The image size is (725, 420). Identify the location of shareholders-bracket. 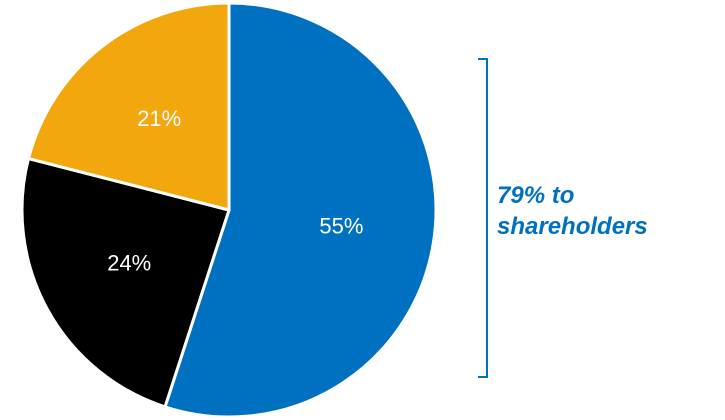
(483, 218).